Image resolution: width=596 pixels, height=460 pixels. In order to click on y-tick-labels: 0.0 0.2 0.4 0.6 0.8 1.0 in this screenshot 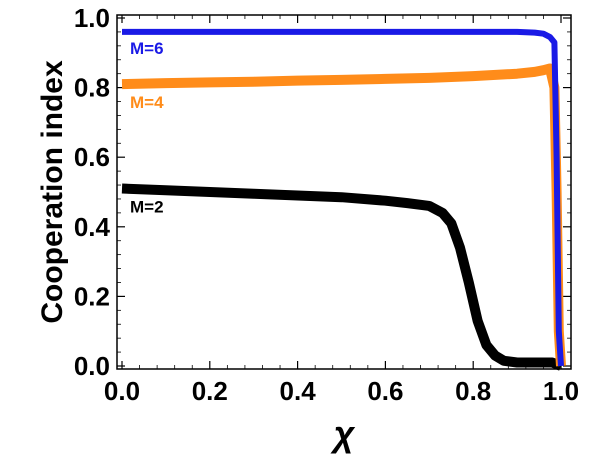, I will do `click(92, 192)`.